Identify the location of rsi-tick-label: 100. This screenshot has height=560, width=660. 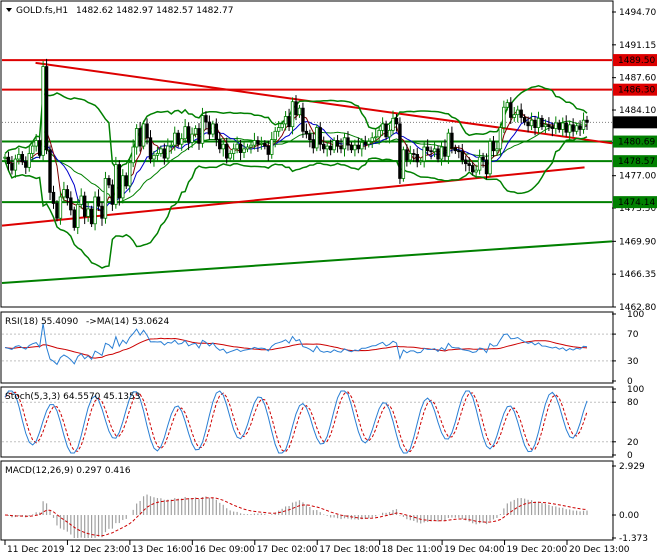
(635, 315).